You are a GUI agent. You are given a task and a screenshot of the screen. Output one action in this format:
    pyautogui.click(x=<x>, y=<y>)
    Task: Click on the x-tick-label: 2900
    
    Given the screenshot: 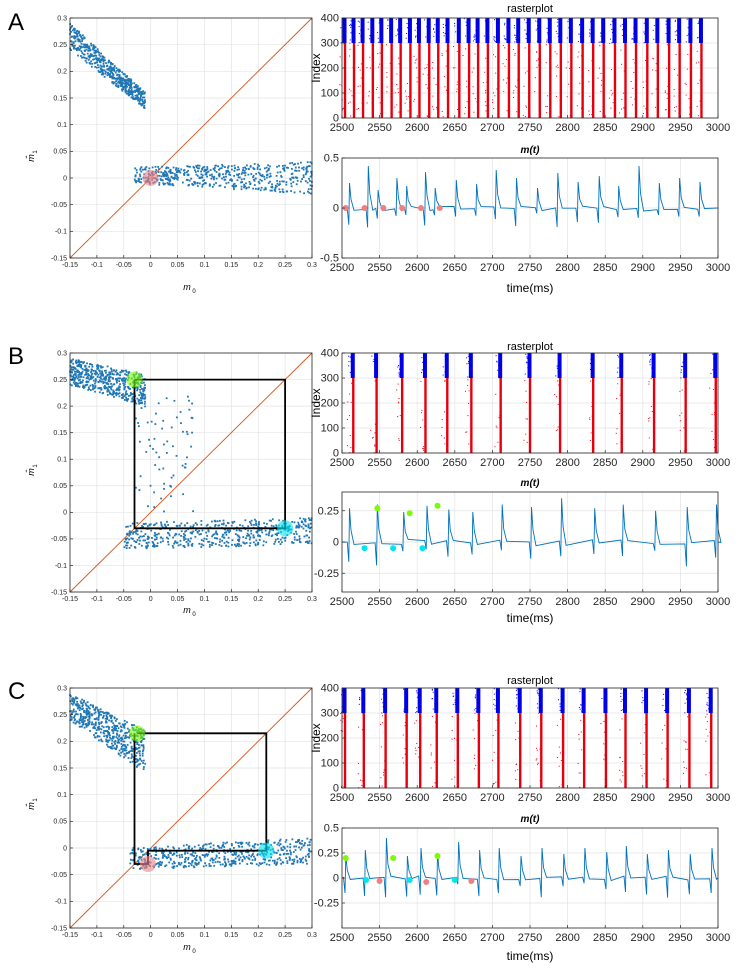 What is the action you would take?
    pyautogui.click(x=643, y=268)
    